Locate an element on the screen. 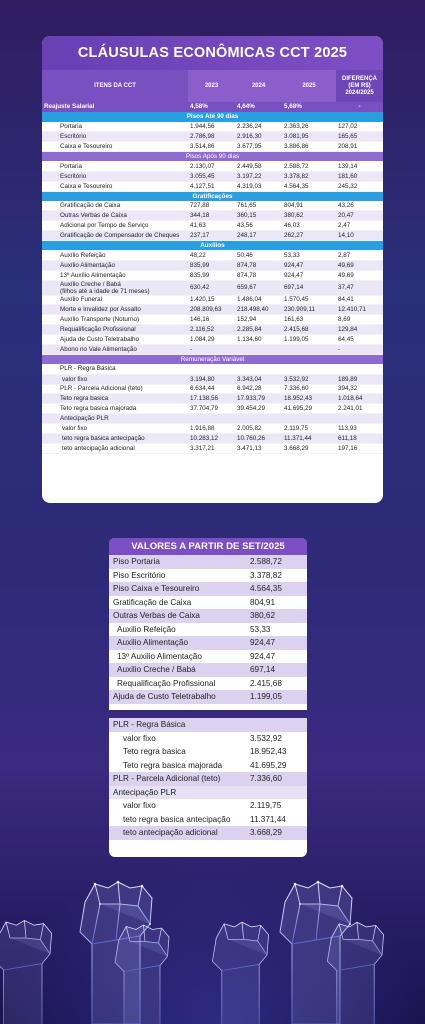 The width and height of the screenshot is (425, 1024). row-value is located at coordinates (276, 792).